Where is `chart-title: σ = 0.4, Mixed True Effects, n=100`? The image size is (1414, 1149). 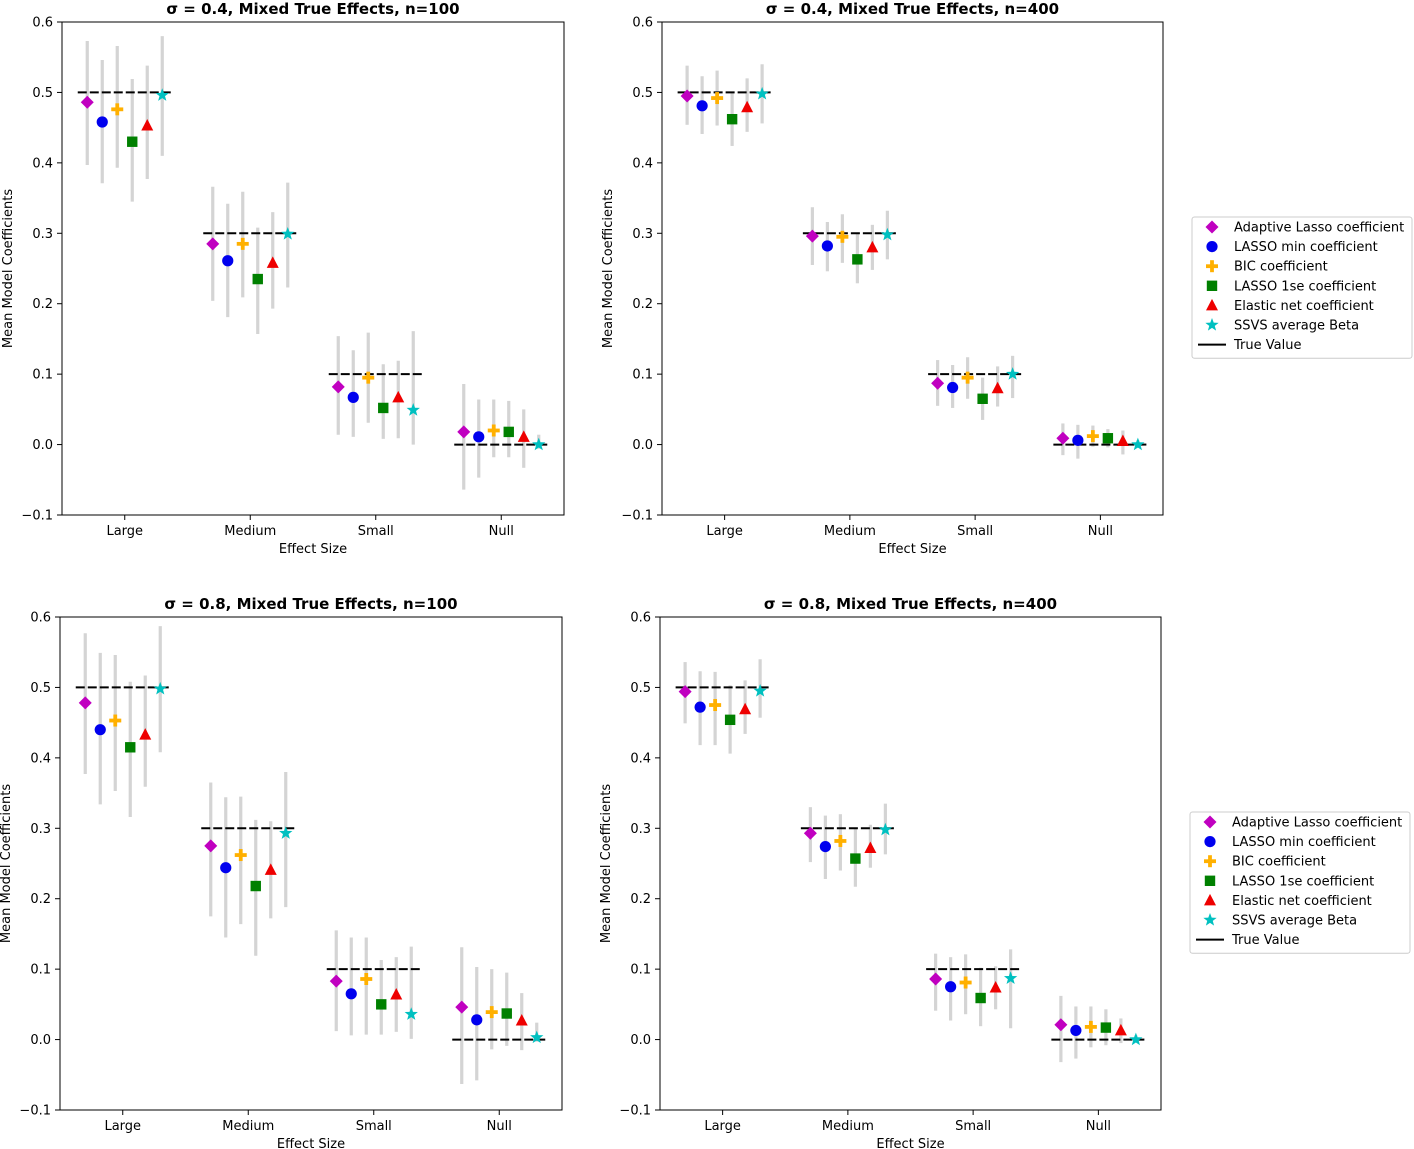 chart-title: σ = 0.4, Mixed True Effects, n=100 is located at coordinates (312, 9).